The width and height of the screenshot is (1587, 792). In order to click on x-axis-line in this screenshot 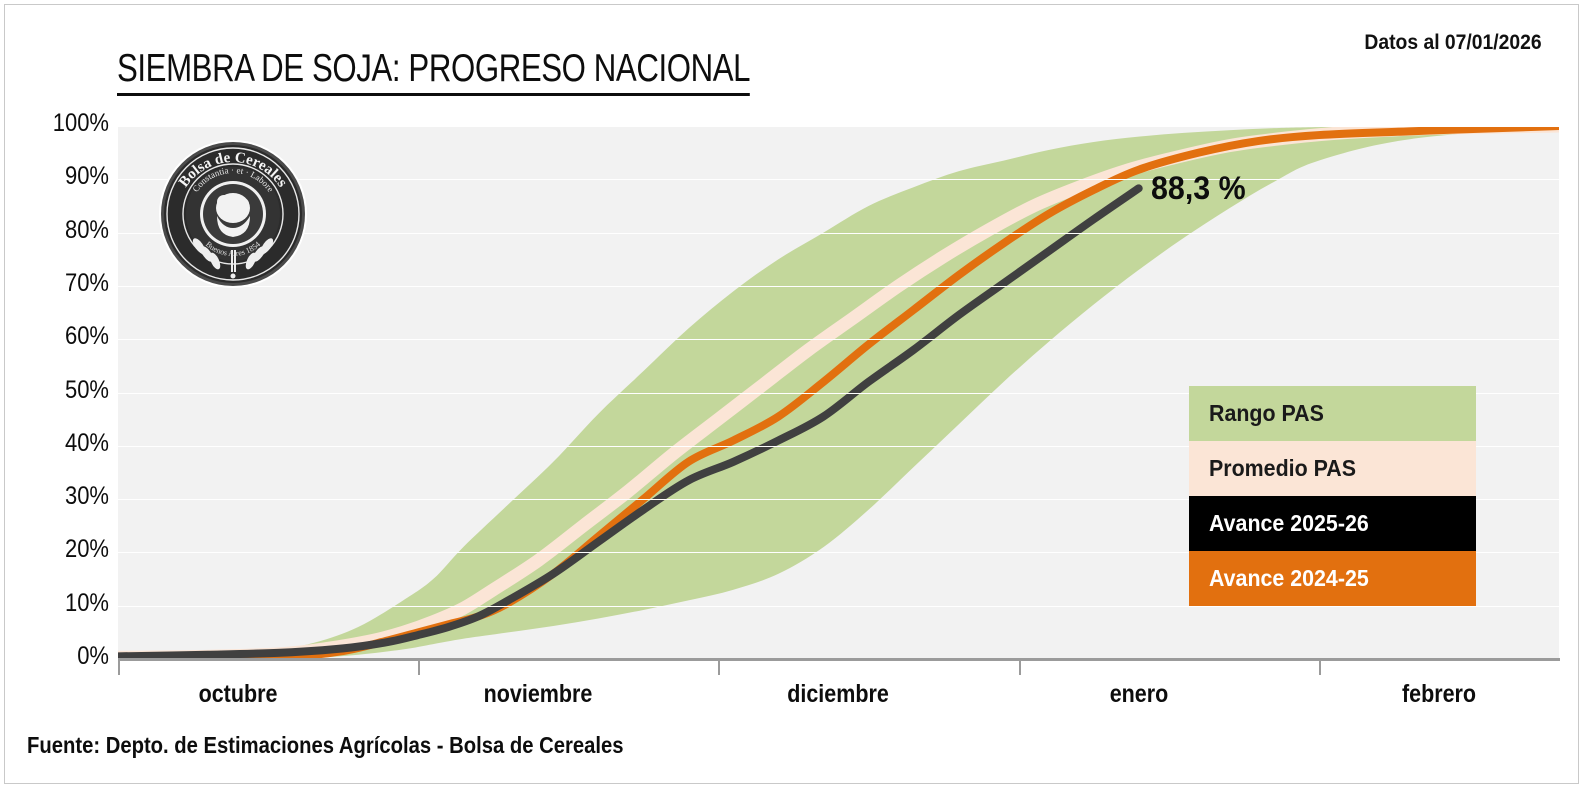, I will do `click(839, 659)`.